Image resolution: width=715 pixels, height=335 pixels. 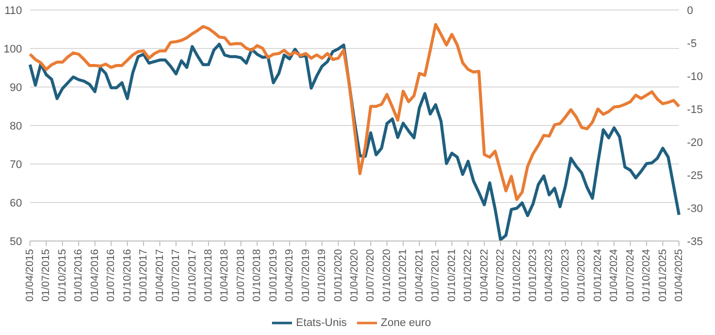 What do you see at coordinates (679, 275) in the screenshot?
I see `x-tick-label: 01/04/2025` at bounding box center [679, 275].